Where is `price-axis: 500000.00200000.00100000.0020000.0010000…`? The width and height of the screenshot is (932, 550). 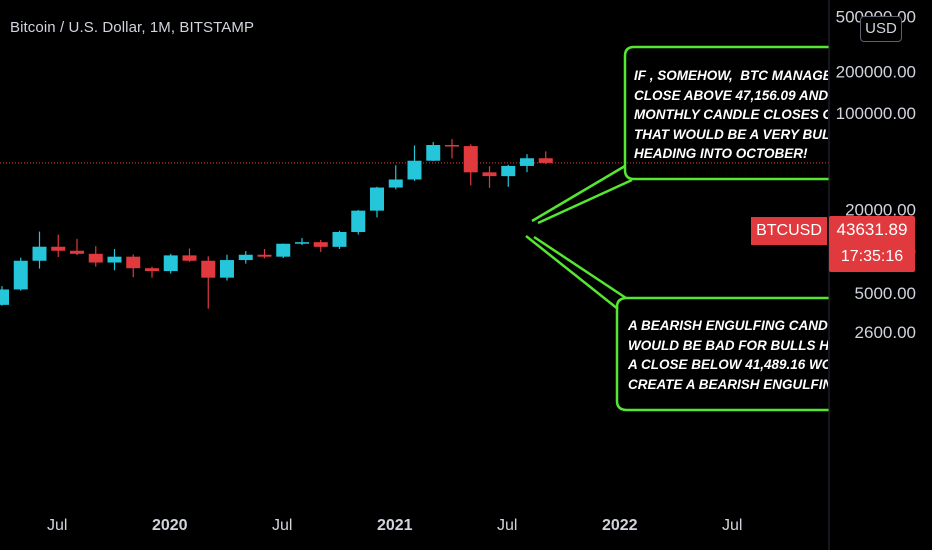
price-axis: 500000.00200000.00100000.0020000.0010000… is located at coordinates (876, 175).